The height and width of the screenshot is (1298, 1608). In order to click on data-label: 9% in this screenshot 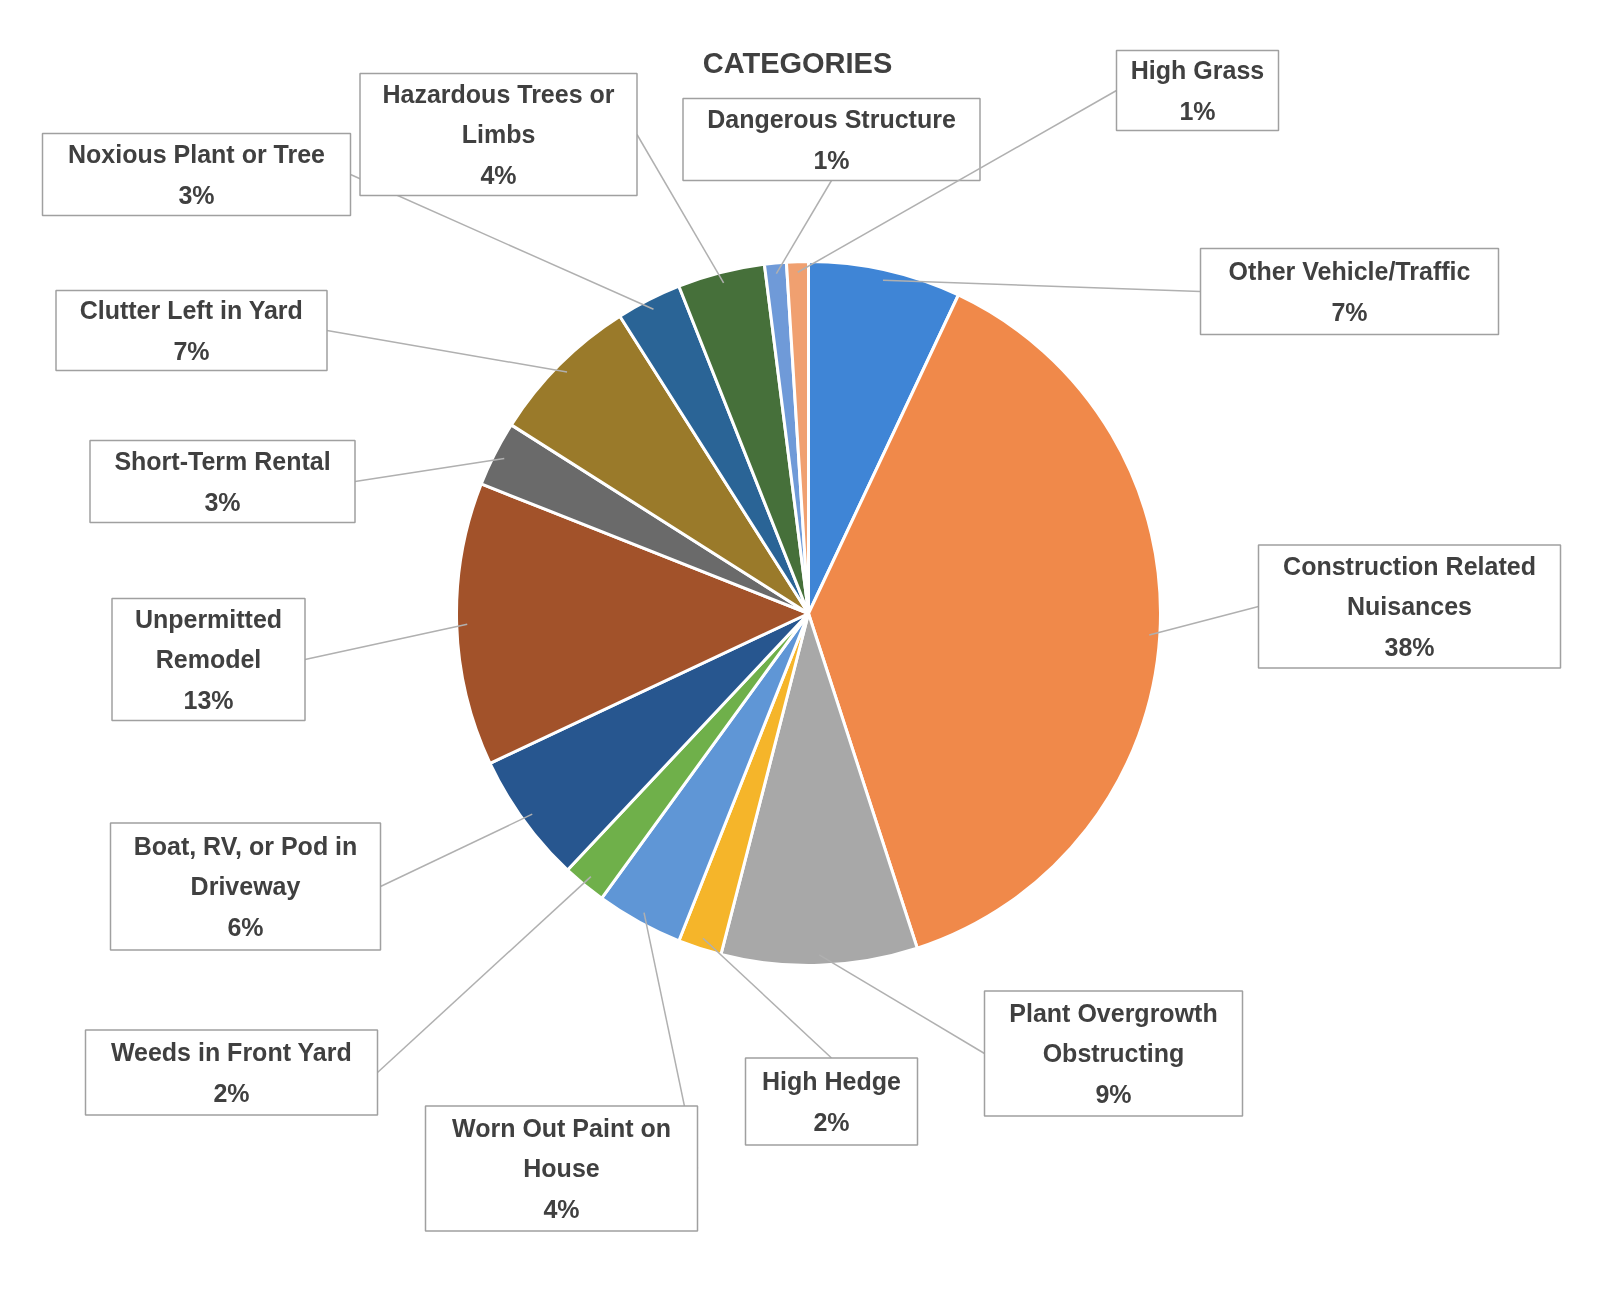, I will do `click(1113, 1094)`.